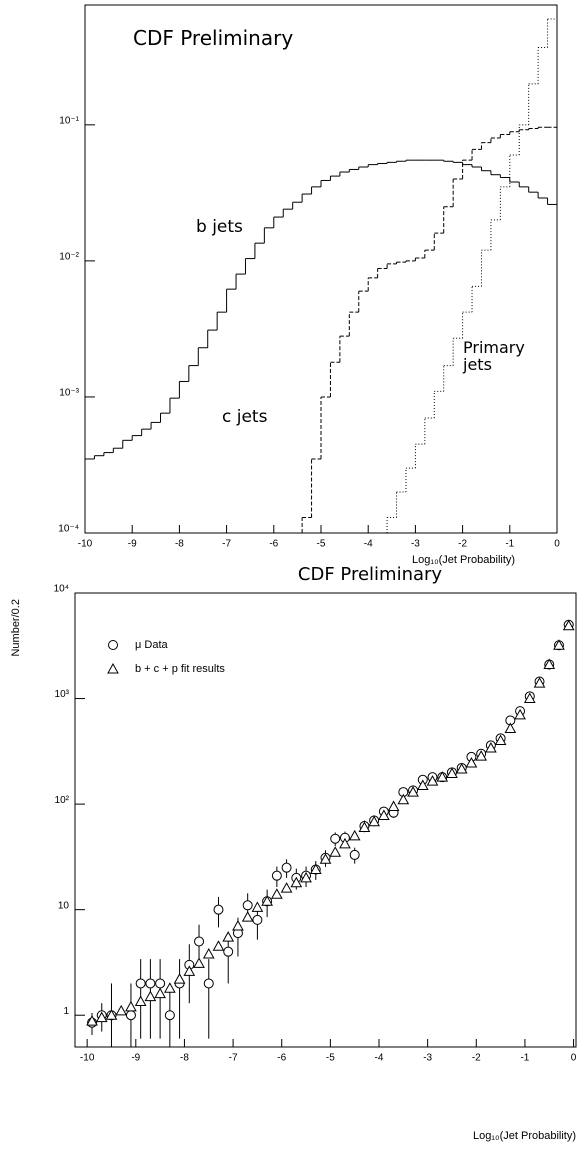  What do you see at coordinates (16, 628) in the screenshot?
I see `y-axis-label: Number/0.2` at bounding box center [16, 628].